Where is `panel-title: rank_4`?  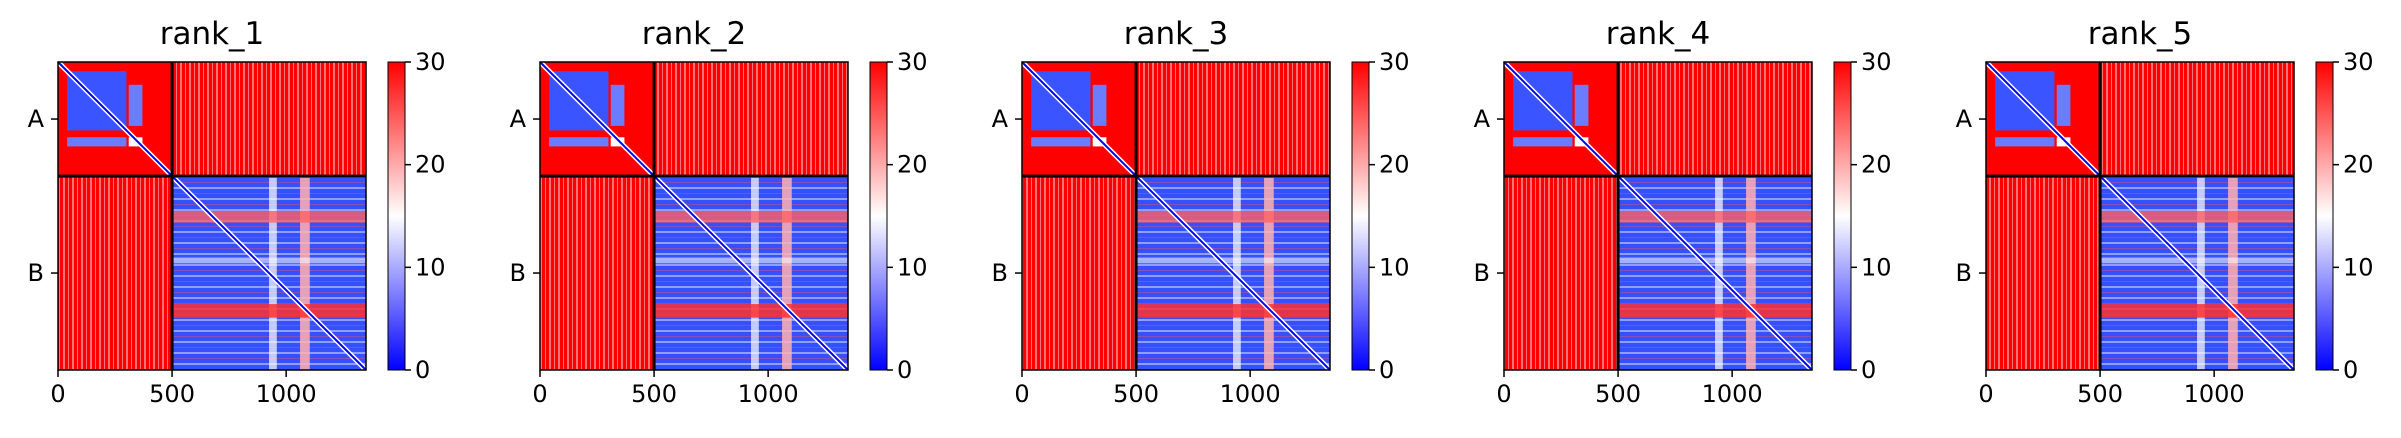
panel-title: rank_4 is located at coordinates (1658, 34).